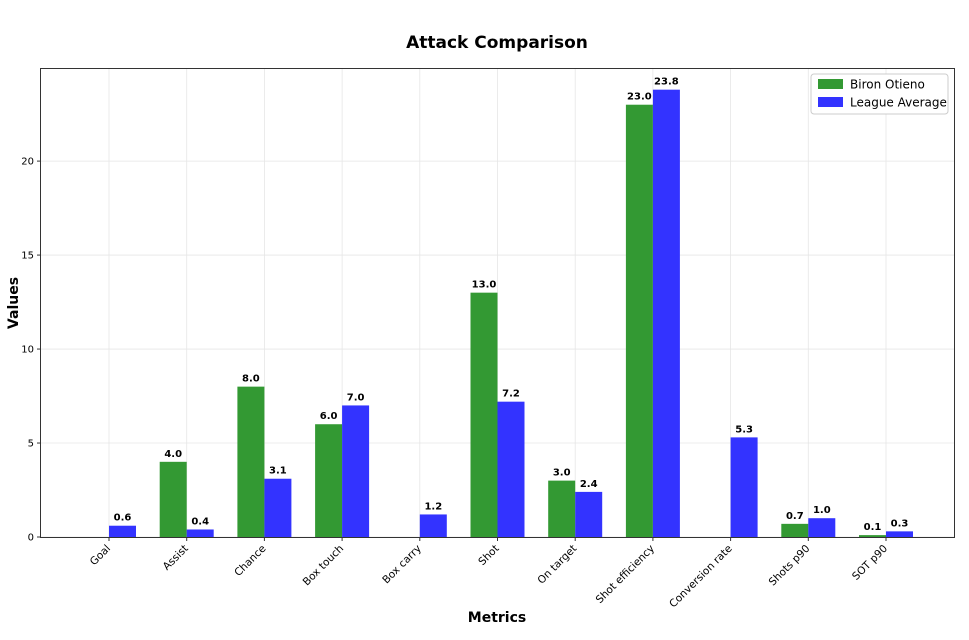 The height and width of the screenshot is (640, 969). What do you see at coordinates (898, 103) in the screenshot?
I see `legend-label-league-average: League Average` at bounding box center [898, 103].